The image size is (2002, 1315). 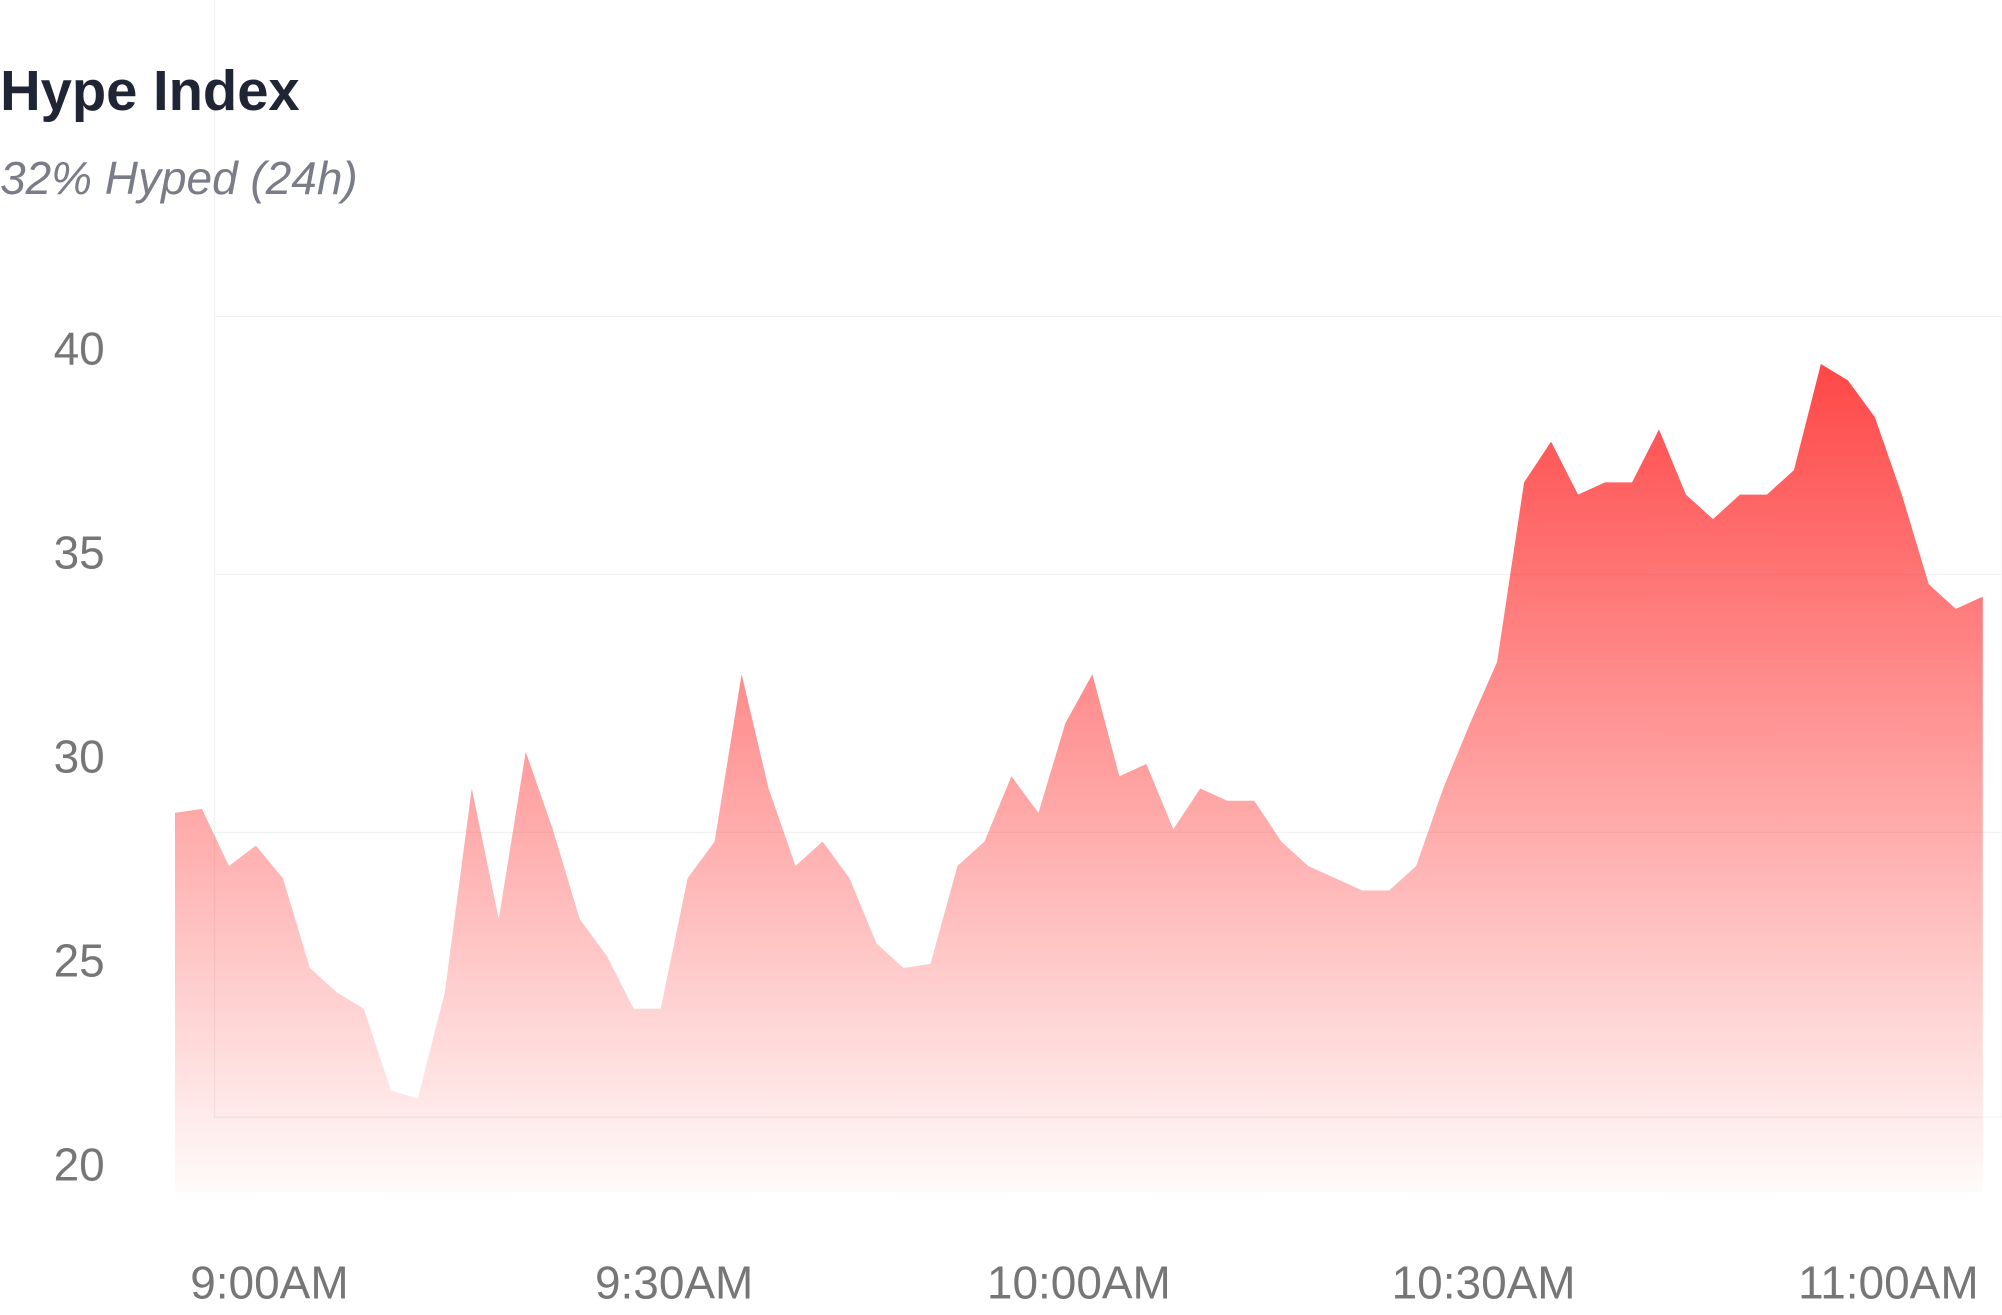 I want to click on y-tick-label: 35, so click(x=79, y=552).